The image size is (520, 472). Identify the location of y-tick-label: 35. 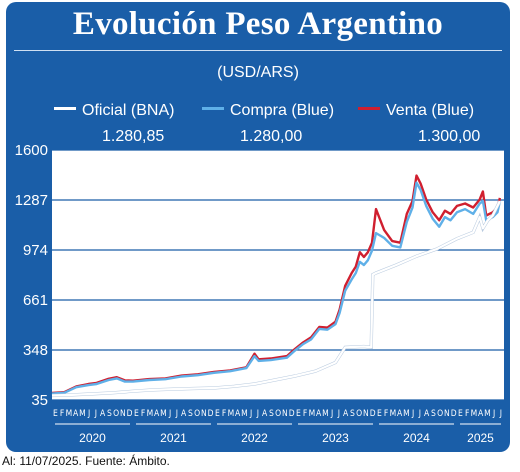
(39, 400).